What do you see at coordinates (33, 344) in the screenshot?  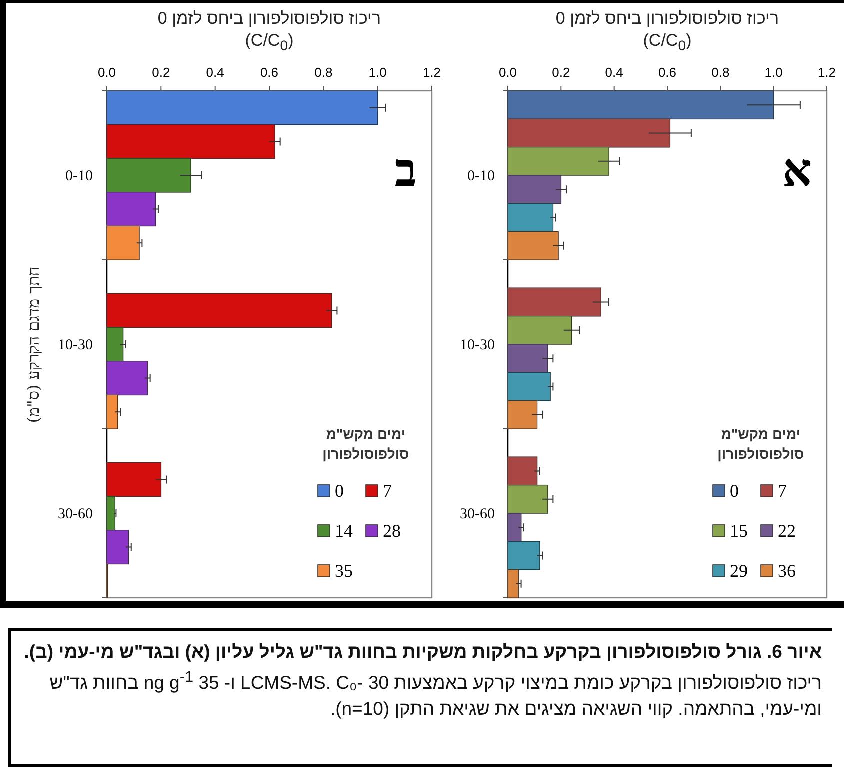 I see `y-axis-title: חתך מדגם הקרקע (ס"מ)` at bounding box center [33, 344].